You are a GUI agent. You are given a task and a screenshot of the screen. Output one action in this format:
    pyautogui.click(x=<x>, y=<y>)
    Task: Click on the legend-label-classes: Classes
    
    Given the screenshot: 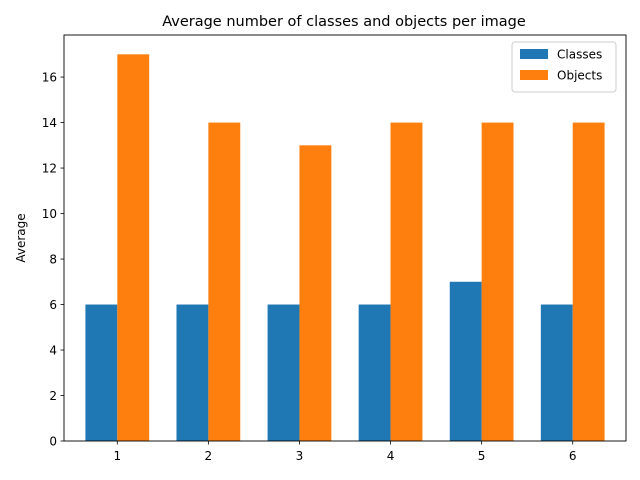 What is the action you would take?
    pyautogui.click(x=579, y=55)
    